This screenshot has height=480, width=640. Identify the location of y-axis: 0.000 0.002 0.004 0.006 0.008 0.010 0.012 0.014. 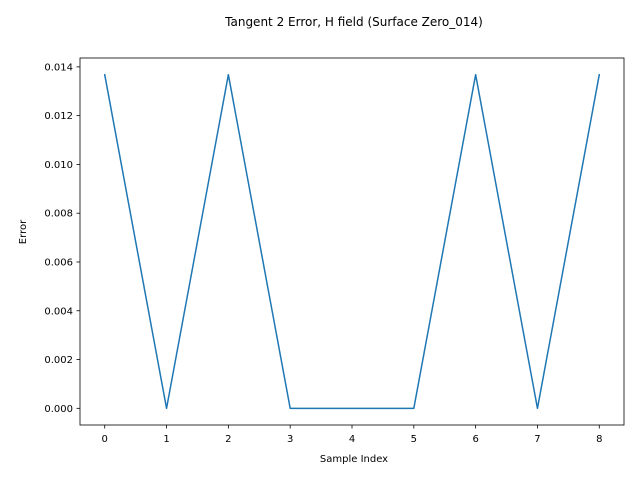
(62, 238).